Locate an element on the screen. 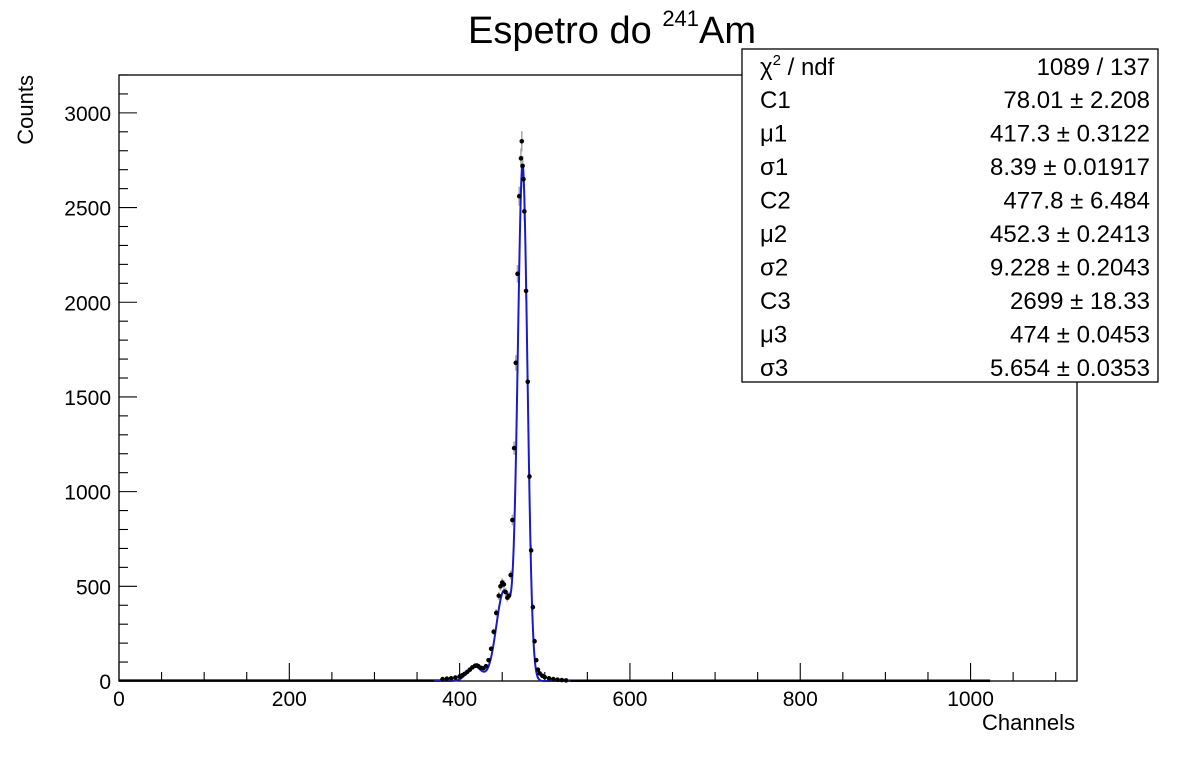 The width and height of the screenshot is (1198, 757). x-axis-label: Channels is located at coordinates (1028, 722).